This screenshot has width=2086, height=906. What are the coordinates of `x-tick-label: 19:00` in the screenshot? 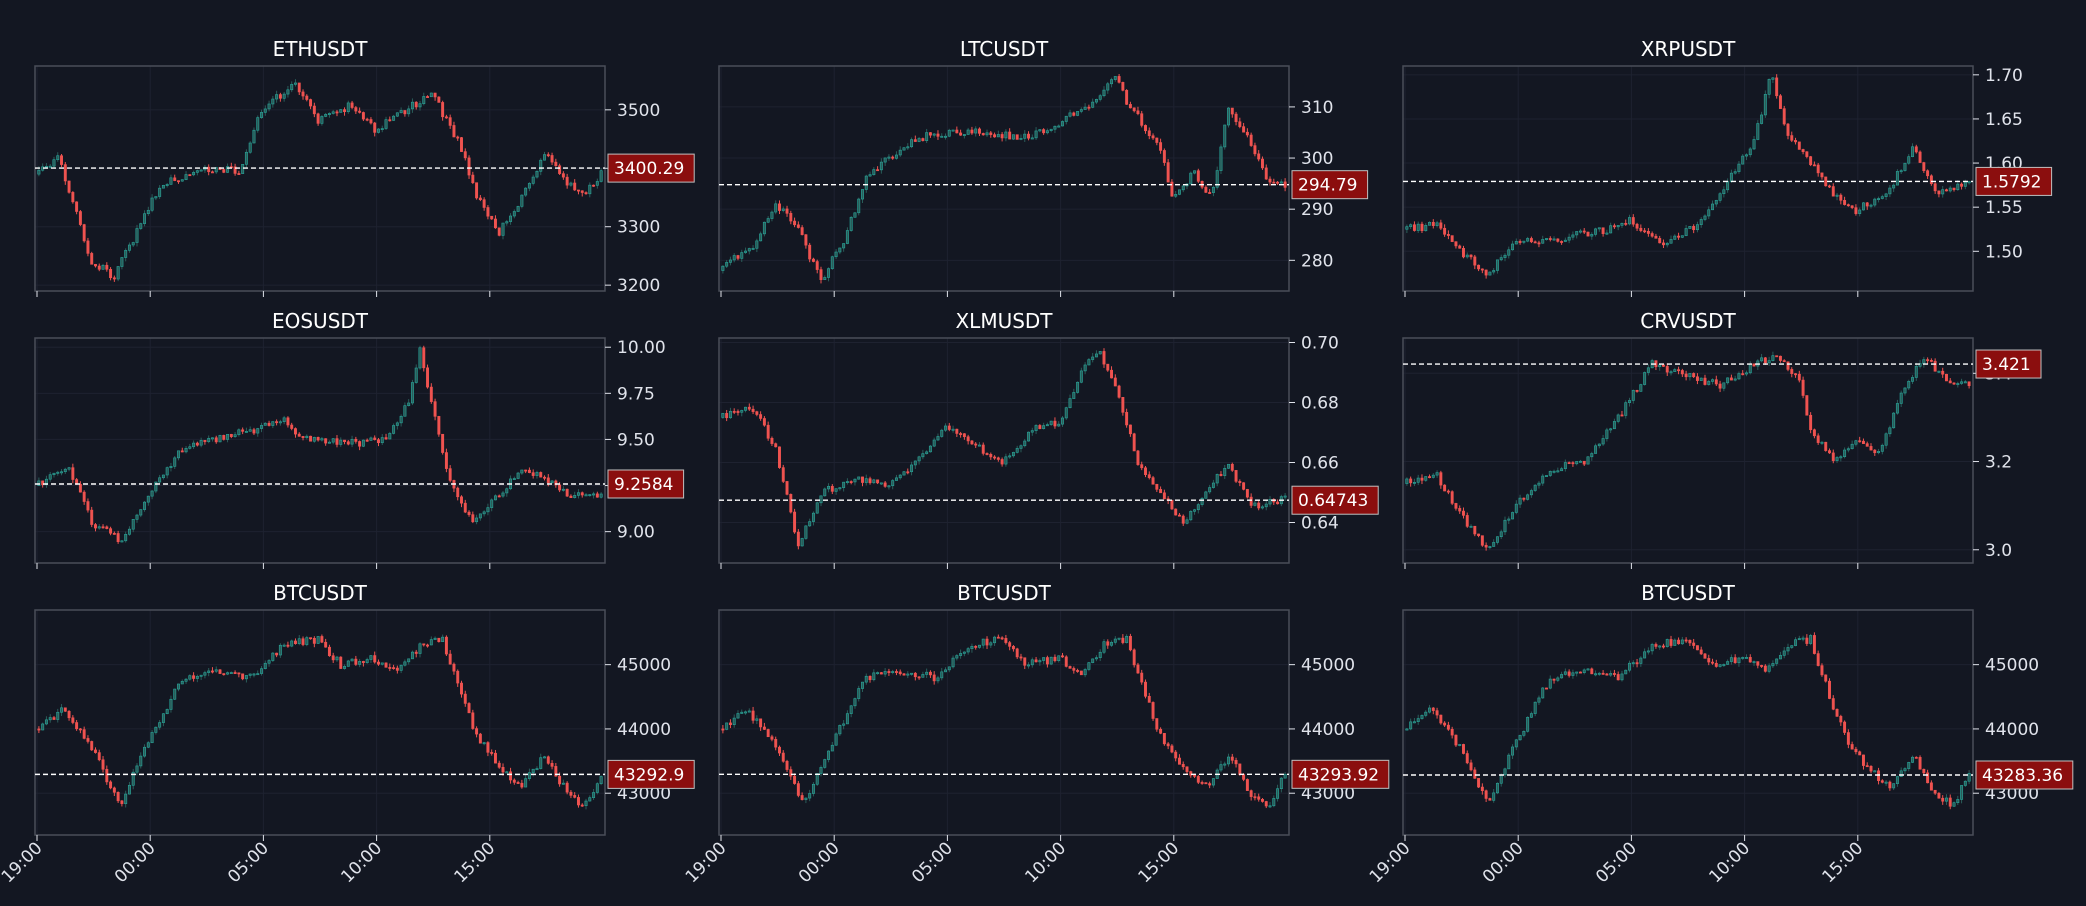 It's located at (1390, 862).